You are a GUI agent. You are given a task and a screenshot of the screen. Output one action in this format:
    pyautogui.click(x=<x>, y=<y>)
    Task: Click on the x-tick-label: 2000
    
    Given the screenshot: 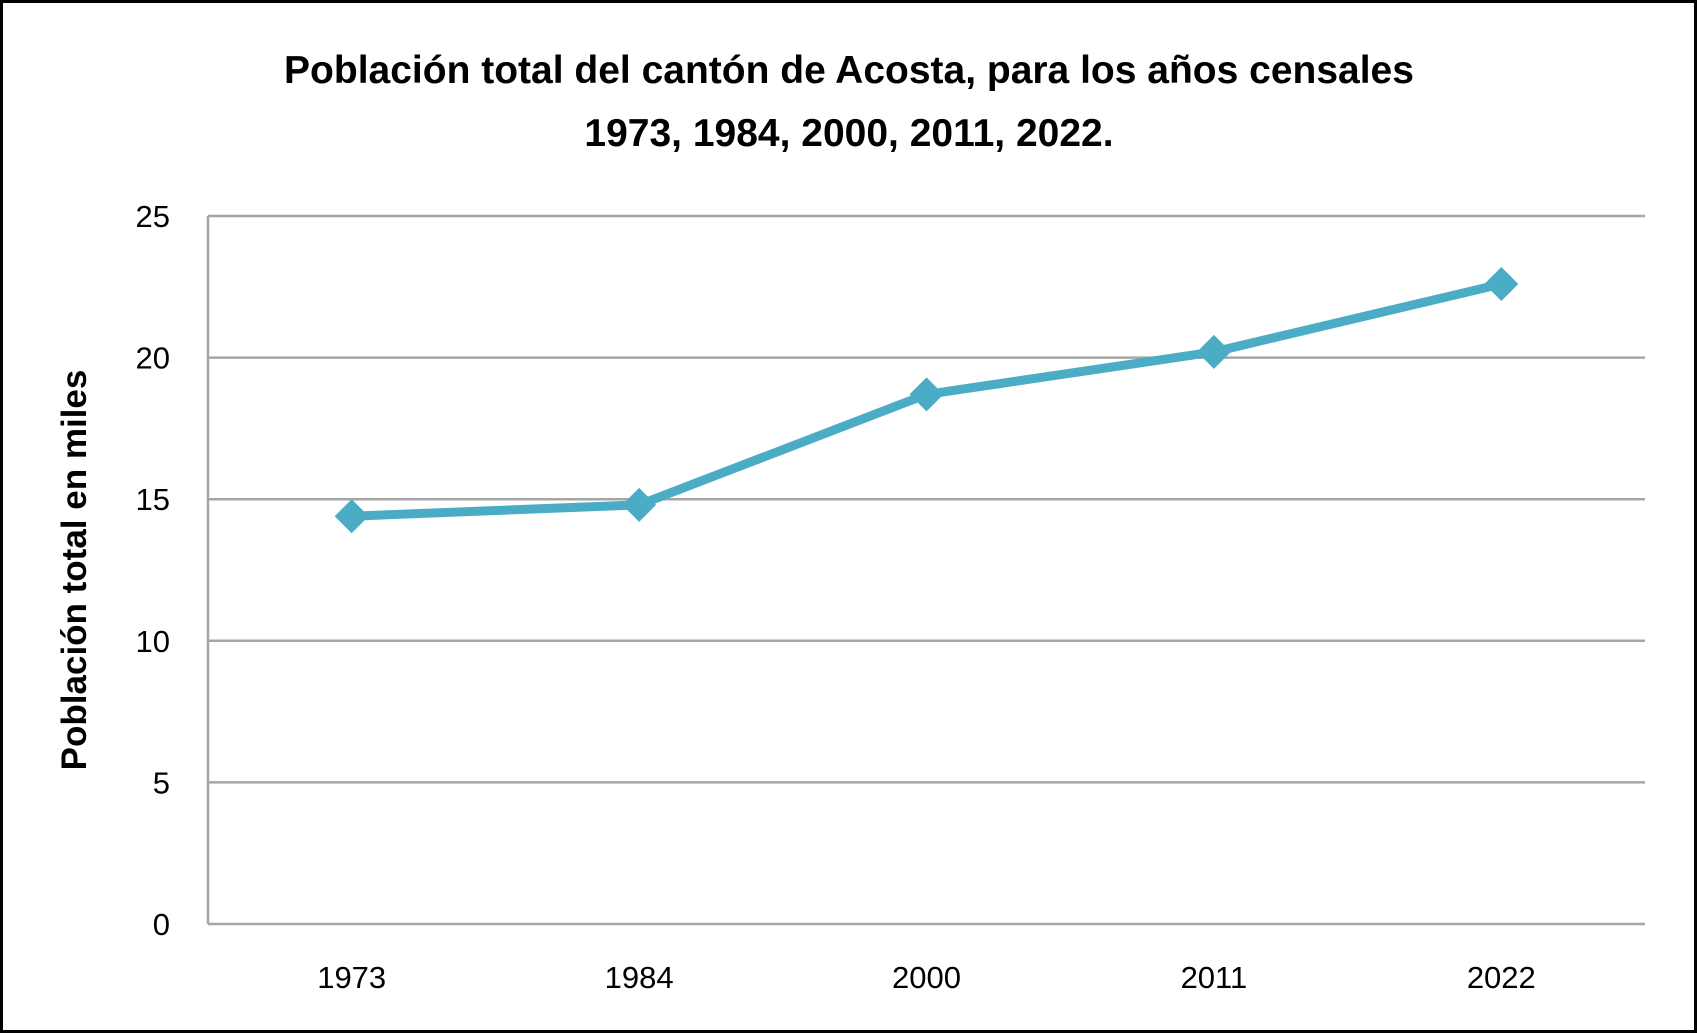 What is the action you would take?
    pyautogui.click(x=926, y=977)
    